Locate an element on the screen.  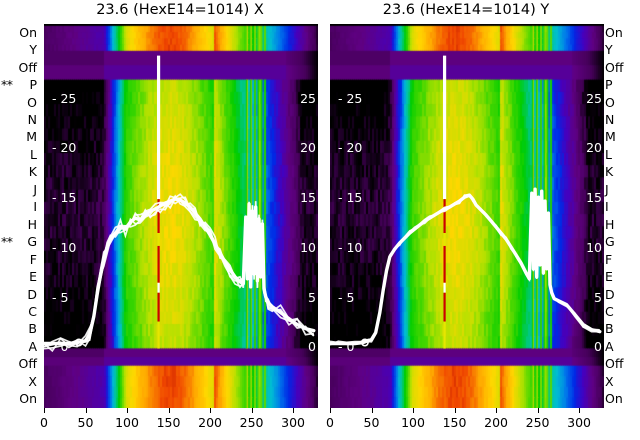
category-star-marker-p: ** is located at coordinates (7, 85).